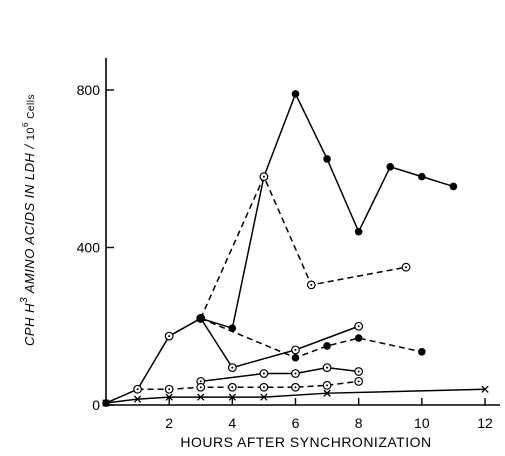 The height and width of the screenshot is (456, 505). I want to click on x-tick-label: 10, so click(422, 423).